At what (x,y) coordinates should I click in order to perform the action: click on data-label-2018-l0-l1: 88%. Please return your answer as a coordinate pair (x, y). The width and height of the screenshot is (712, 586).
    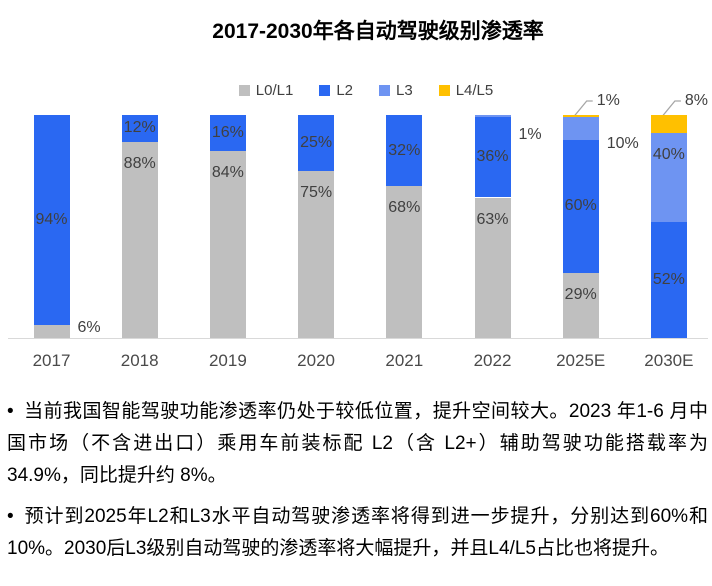
    Looking at the image, I should click on (139, 163).